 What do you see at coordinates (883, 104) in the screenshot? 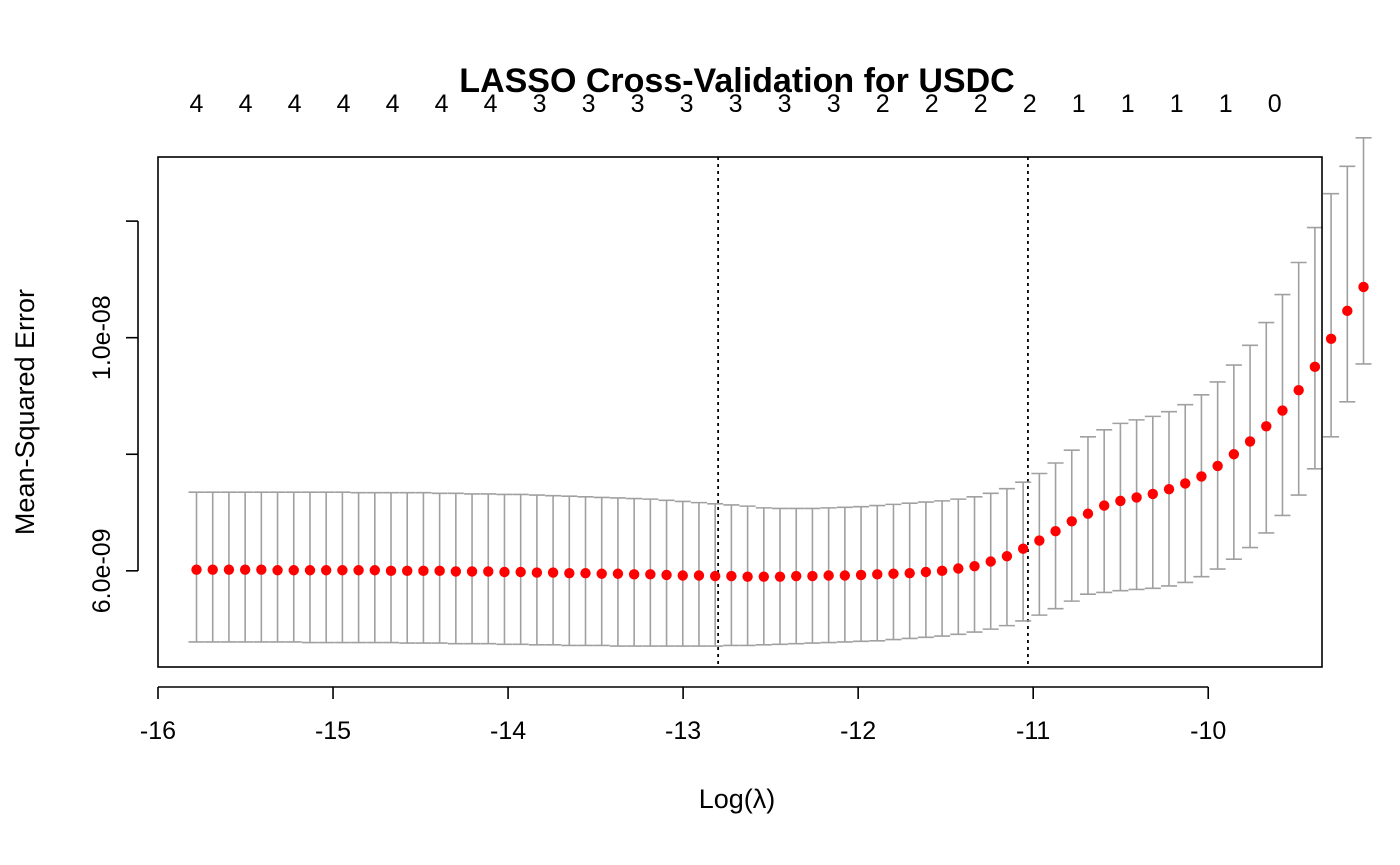
I see `top-count-14: 2` at bounding box center [883, 104].